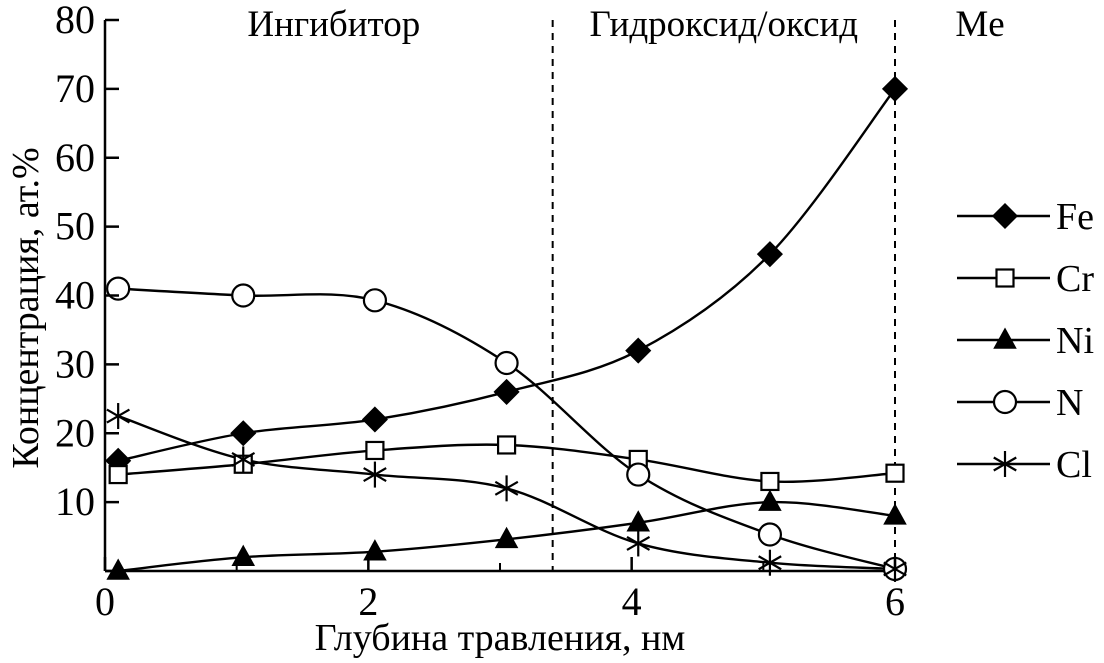 This screenshot has width=1104, height=663. Describe the element at coordinates (75, 21) in the screenshot. I see `y-tick-label: 80` at that location.